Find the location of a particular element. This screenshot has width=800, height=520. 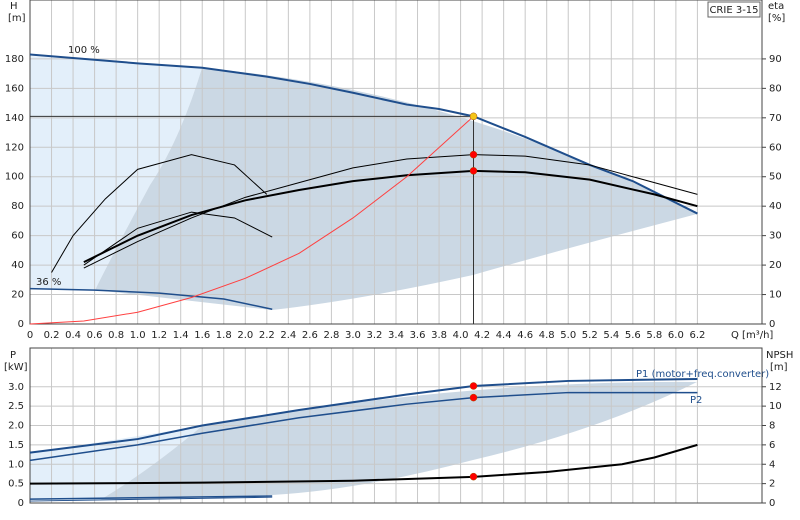

x-tick-label: 4.4 is located at coordinates (504, 335).